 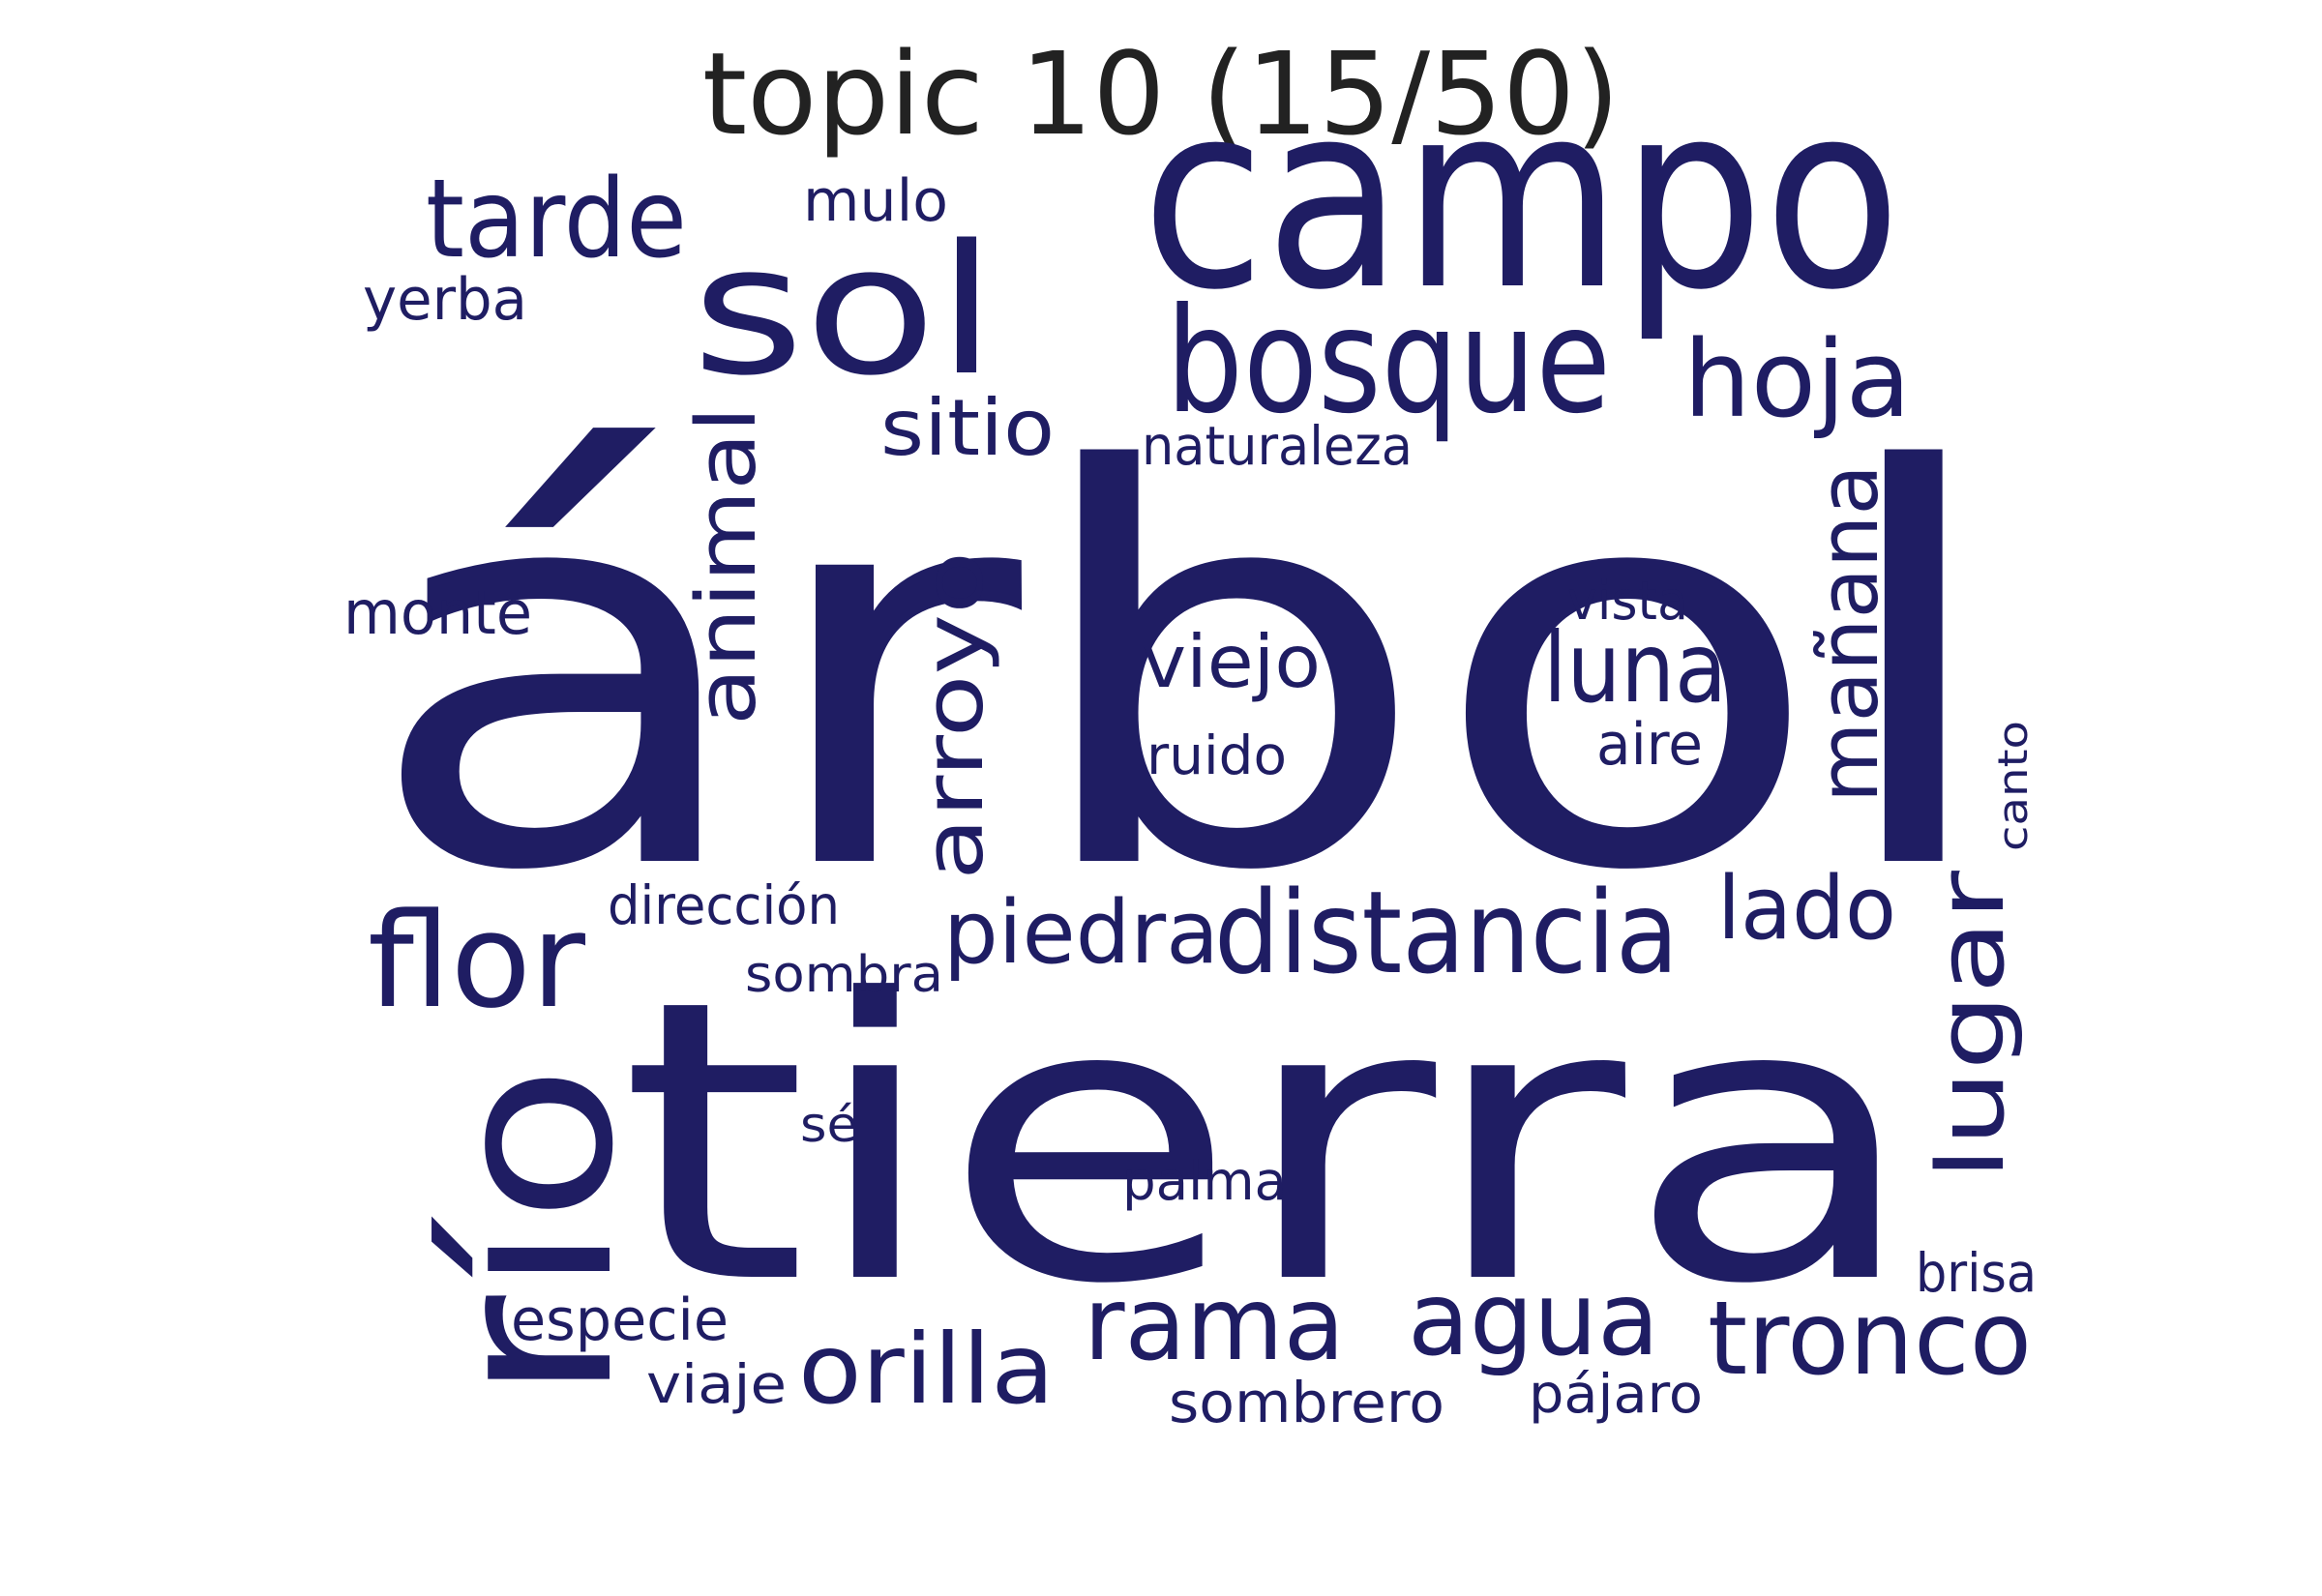 What do you see at coordinates (2013, 786) in the screenshot?
I see `cloud-word: canto` at bounding box center [2013, 786].